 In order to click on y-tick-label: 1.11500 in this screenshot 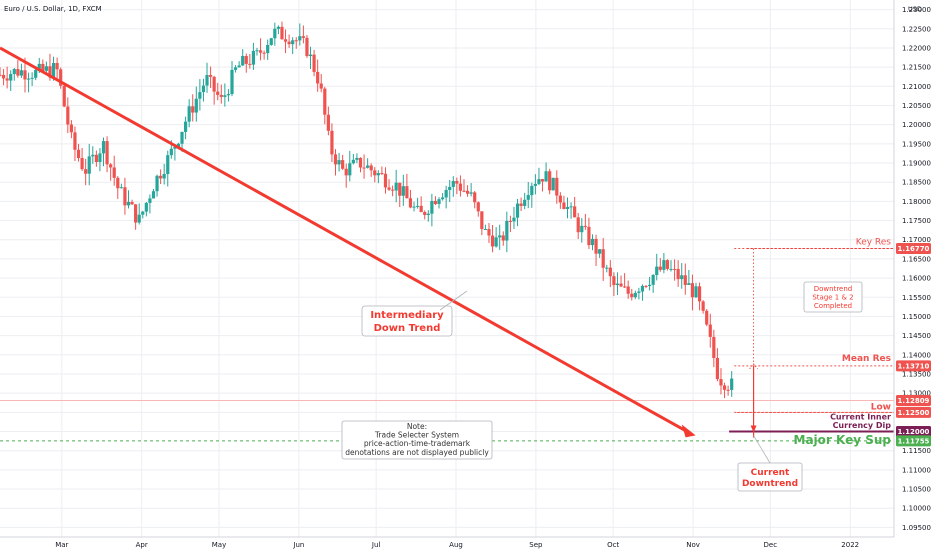, I will do `click(916, 451)`.